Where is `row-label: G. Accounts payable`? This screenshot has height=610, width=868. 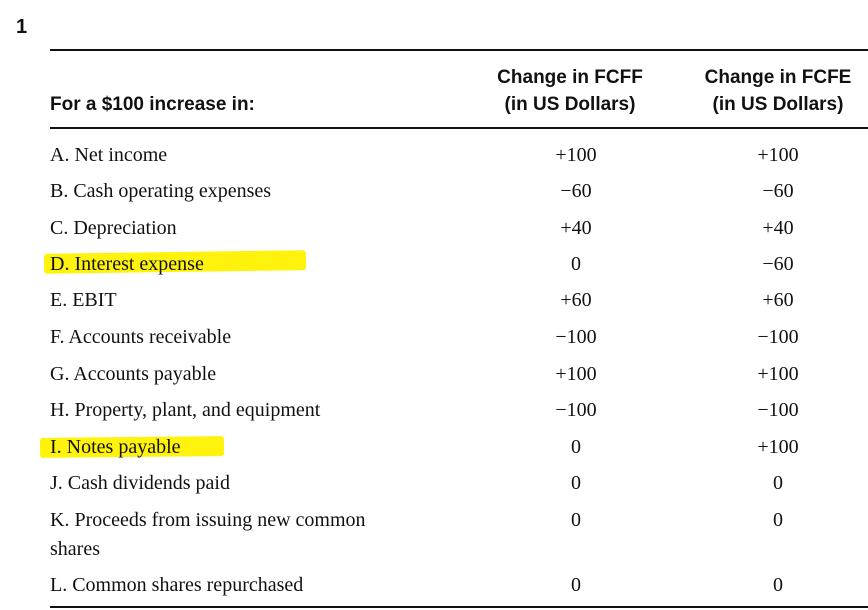 row-label: G. Accounts payable is located at coordinates (133, 374).